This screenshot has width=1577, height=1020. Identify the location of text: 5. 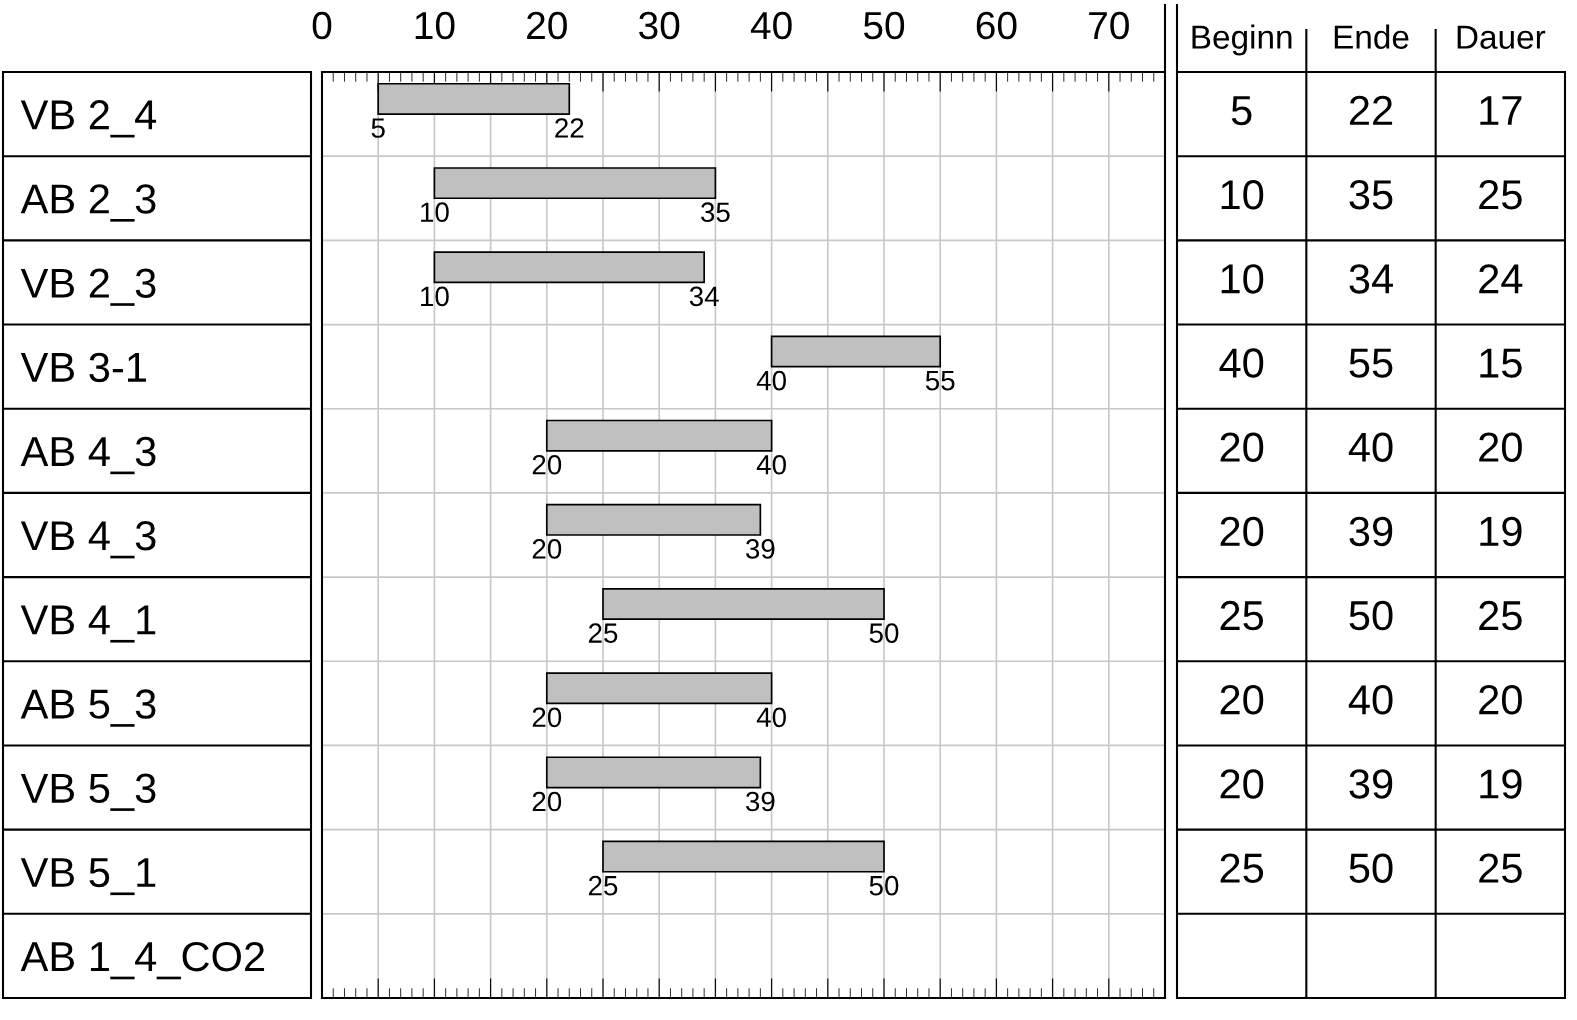
(1241, 111).